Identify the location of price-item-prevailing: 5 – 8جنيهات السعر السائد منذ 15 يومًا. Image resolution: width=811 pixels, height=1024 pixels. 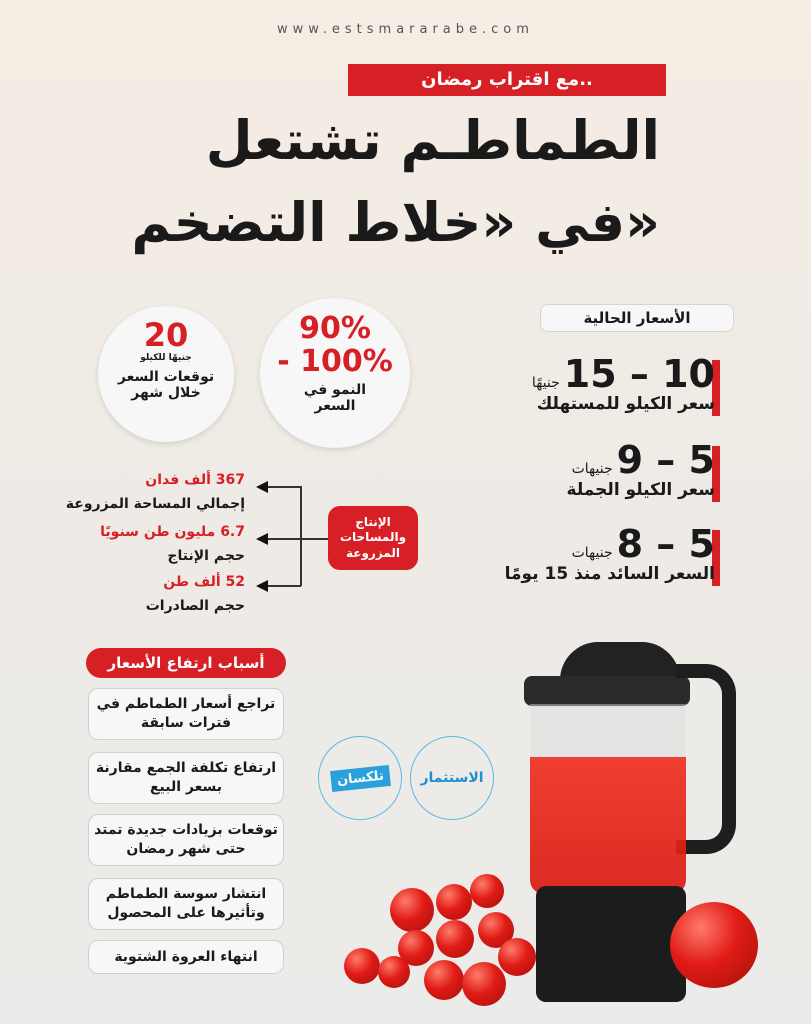
(610, 553).